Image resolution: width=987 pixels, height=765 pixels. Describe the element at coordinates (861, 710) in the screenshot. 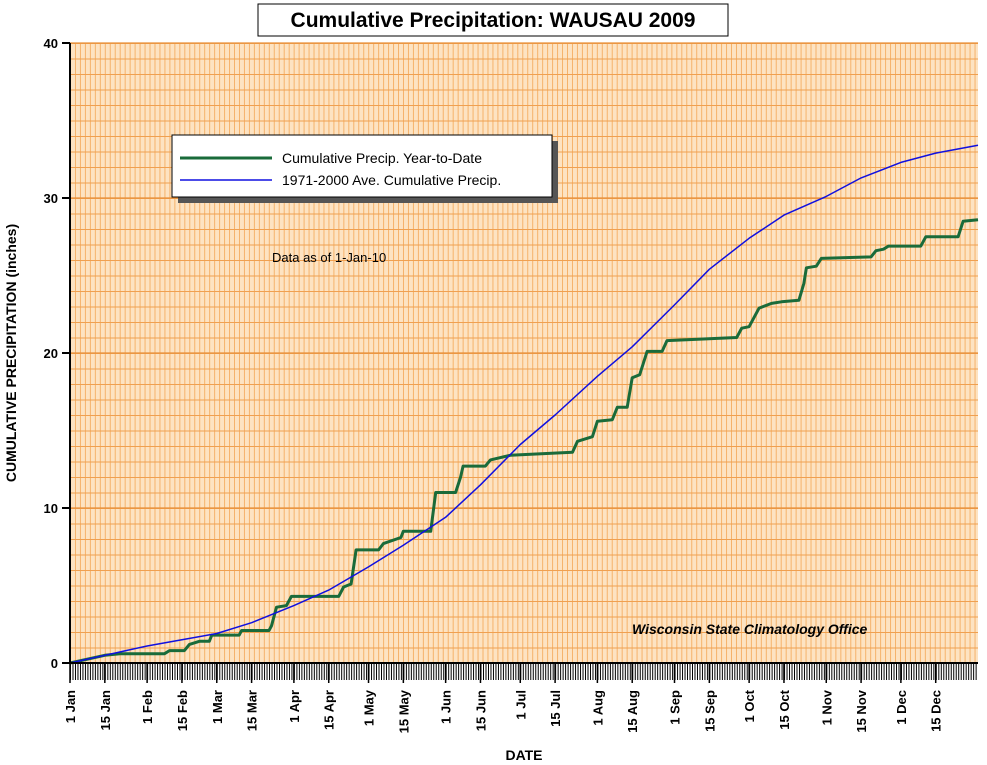

I see `x-tick-label: 15 Nov` at that location.